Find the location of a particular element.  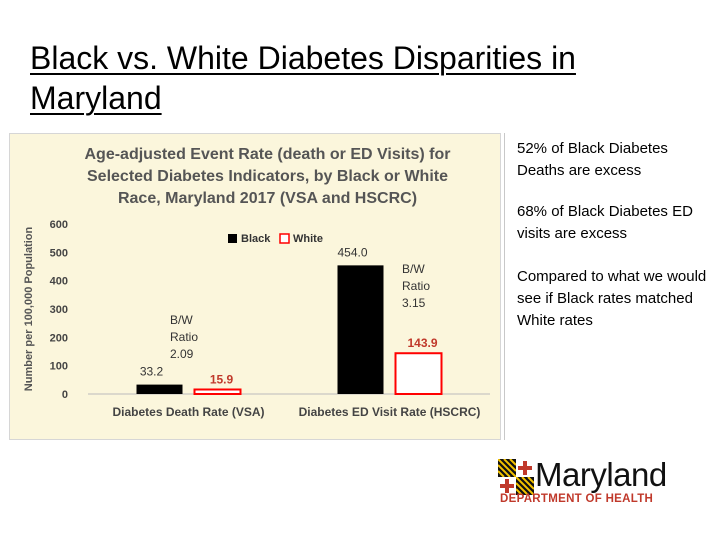

y-tick-label: 100 is located at coordinates (59, 367).